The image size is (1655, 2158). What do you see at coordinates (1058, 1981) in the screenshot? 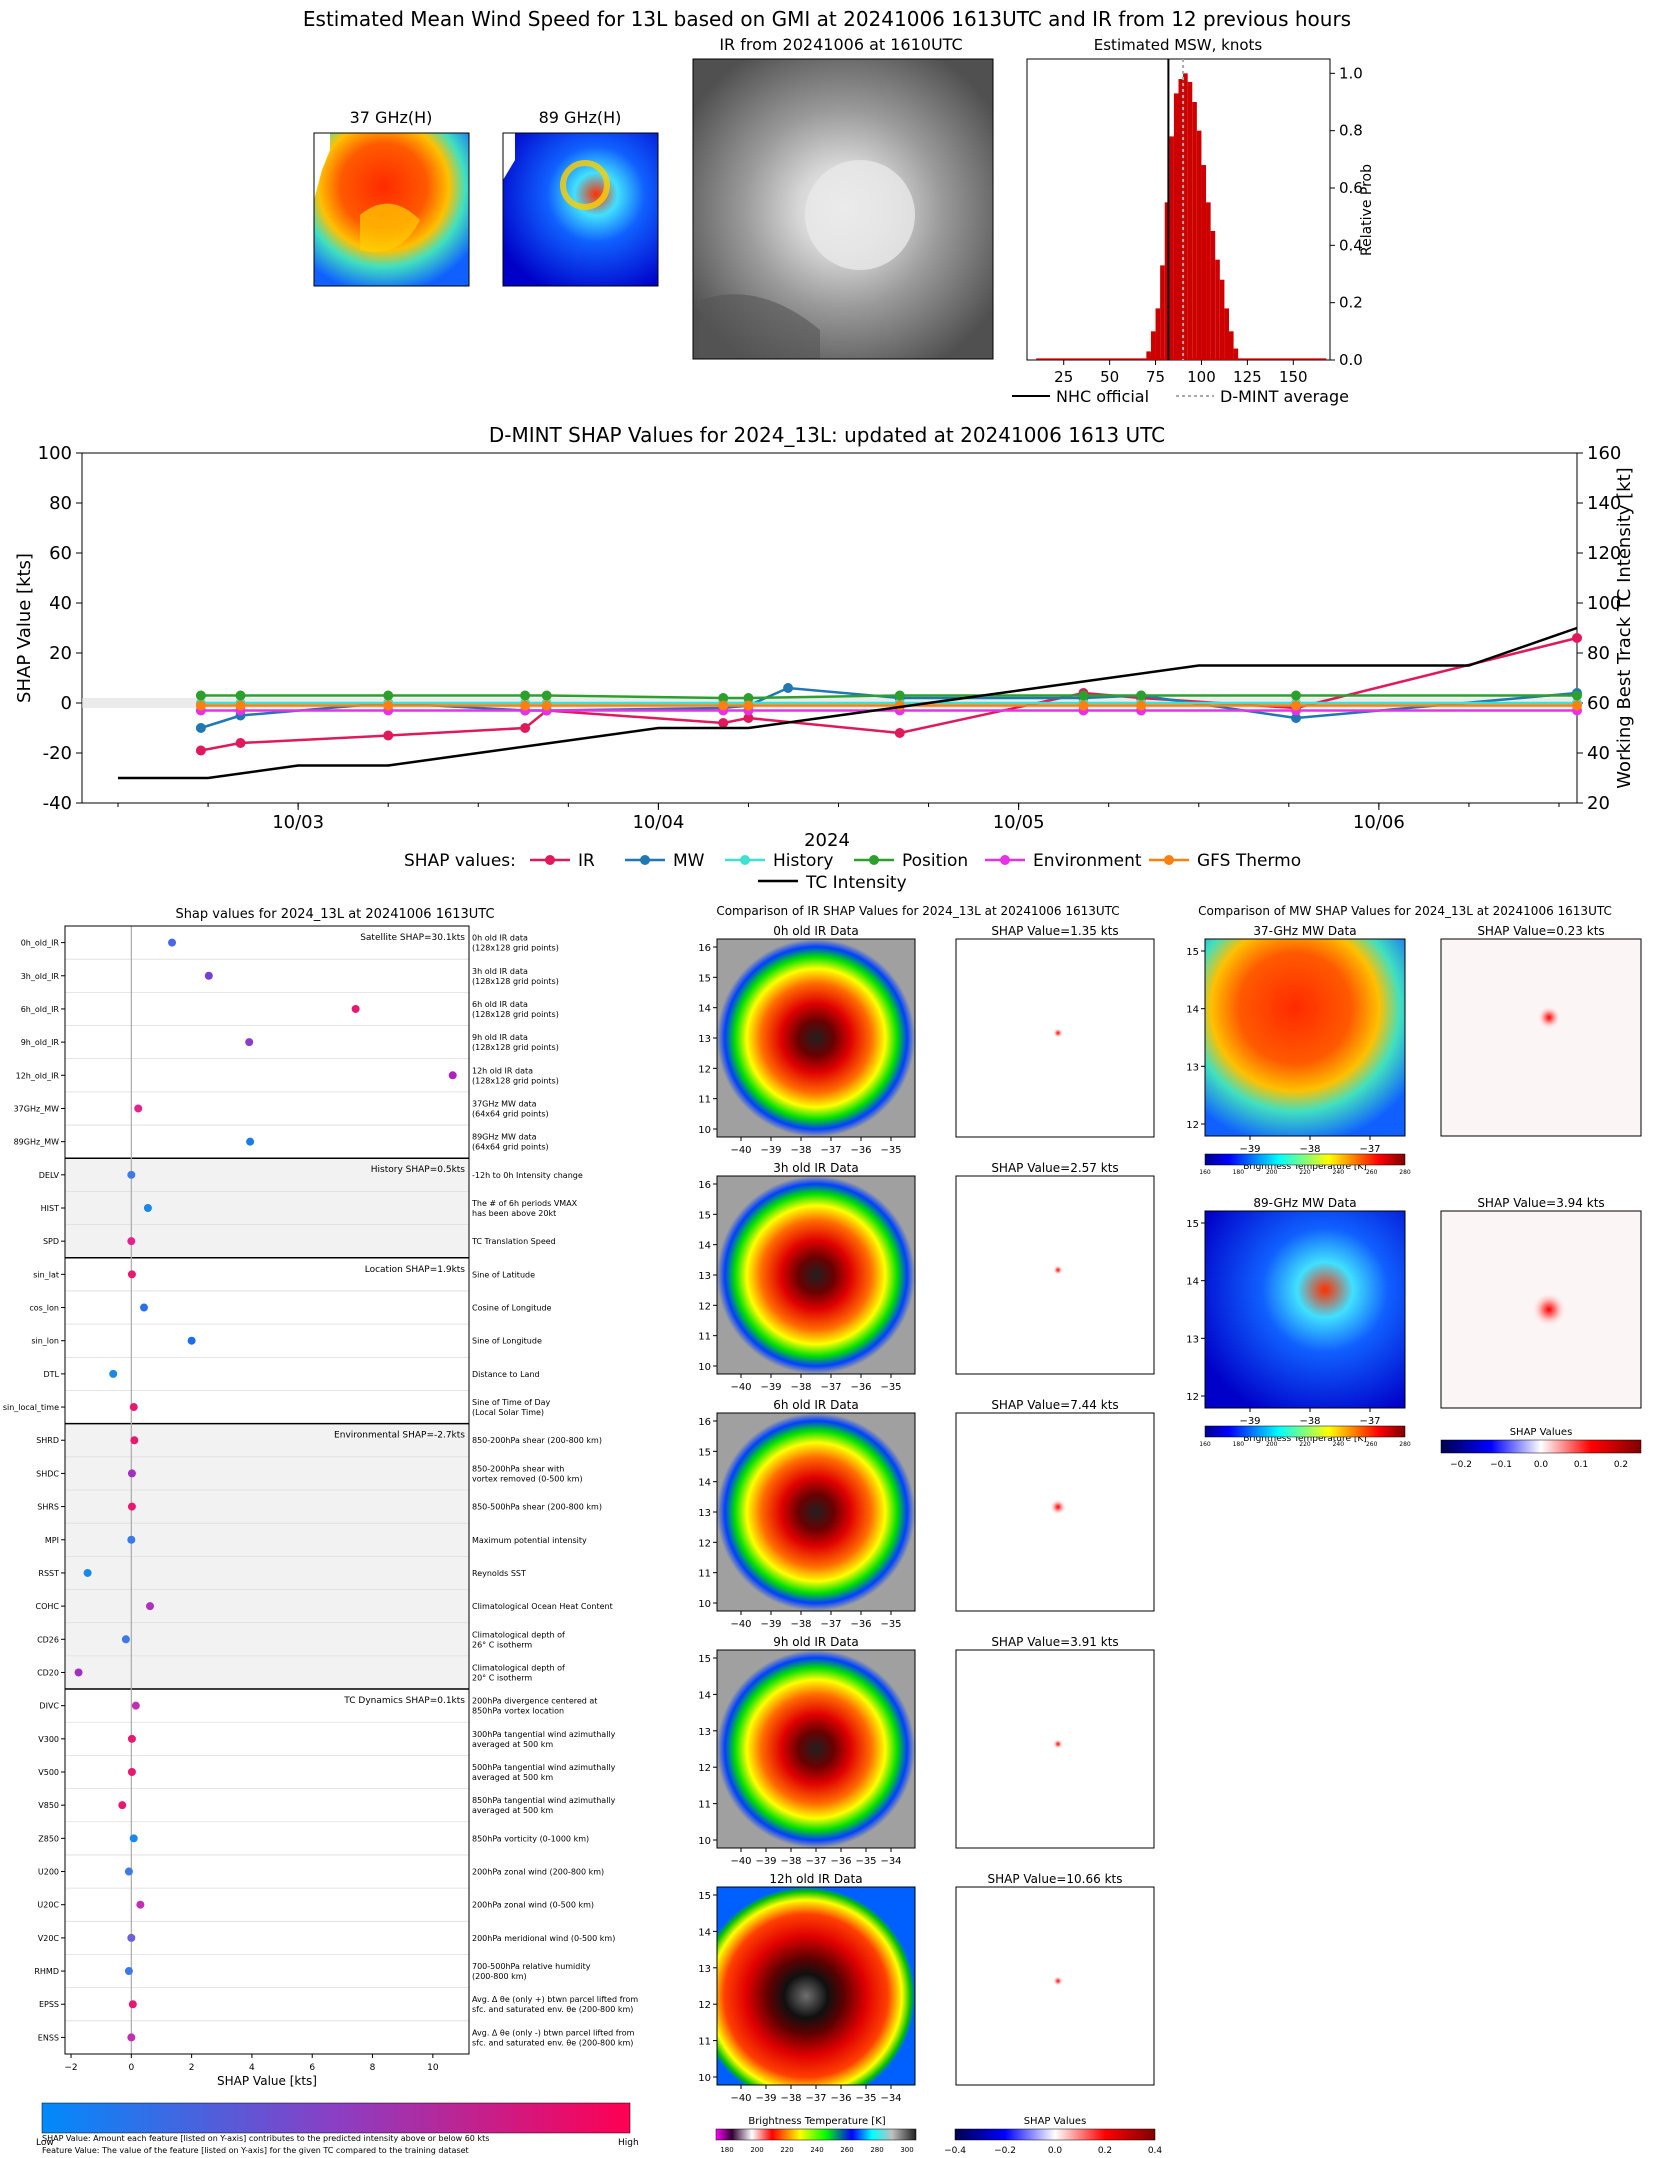
I see `ir-shap-hotspot` at bounding box center [1058, 1981].